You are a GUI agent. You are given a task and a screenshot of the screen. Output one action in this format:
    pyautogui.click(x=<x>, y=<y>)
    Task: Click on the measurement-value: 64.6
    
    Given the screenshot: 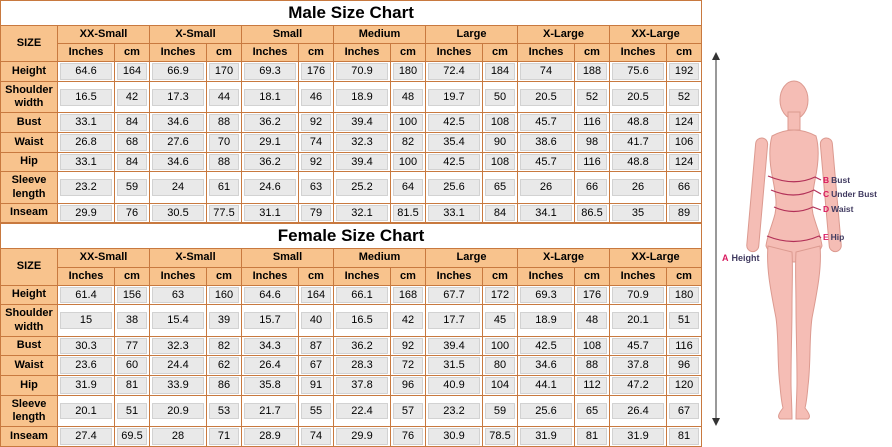 What is the action you would take?
    pyautogui.click(x=270, y=295)
    